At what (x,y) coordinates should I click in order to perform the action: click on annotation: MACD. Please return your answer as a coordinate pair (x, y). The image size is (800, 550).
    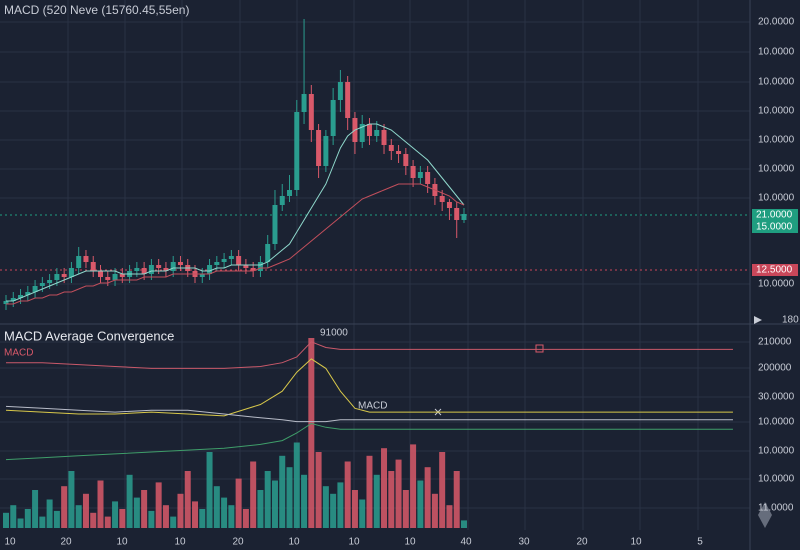
    Looking at the image, I should click on (372, 406).